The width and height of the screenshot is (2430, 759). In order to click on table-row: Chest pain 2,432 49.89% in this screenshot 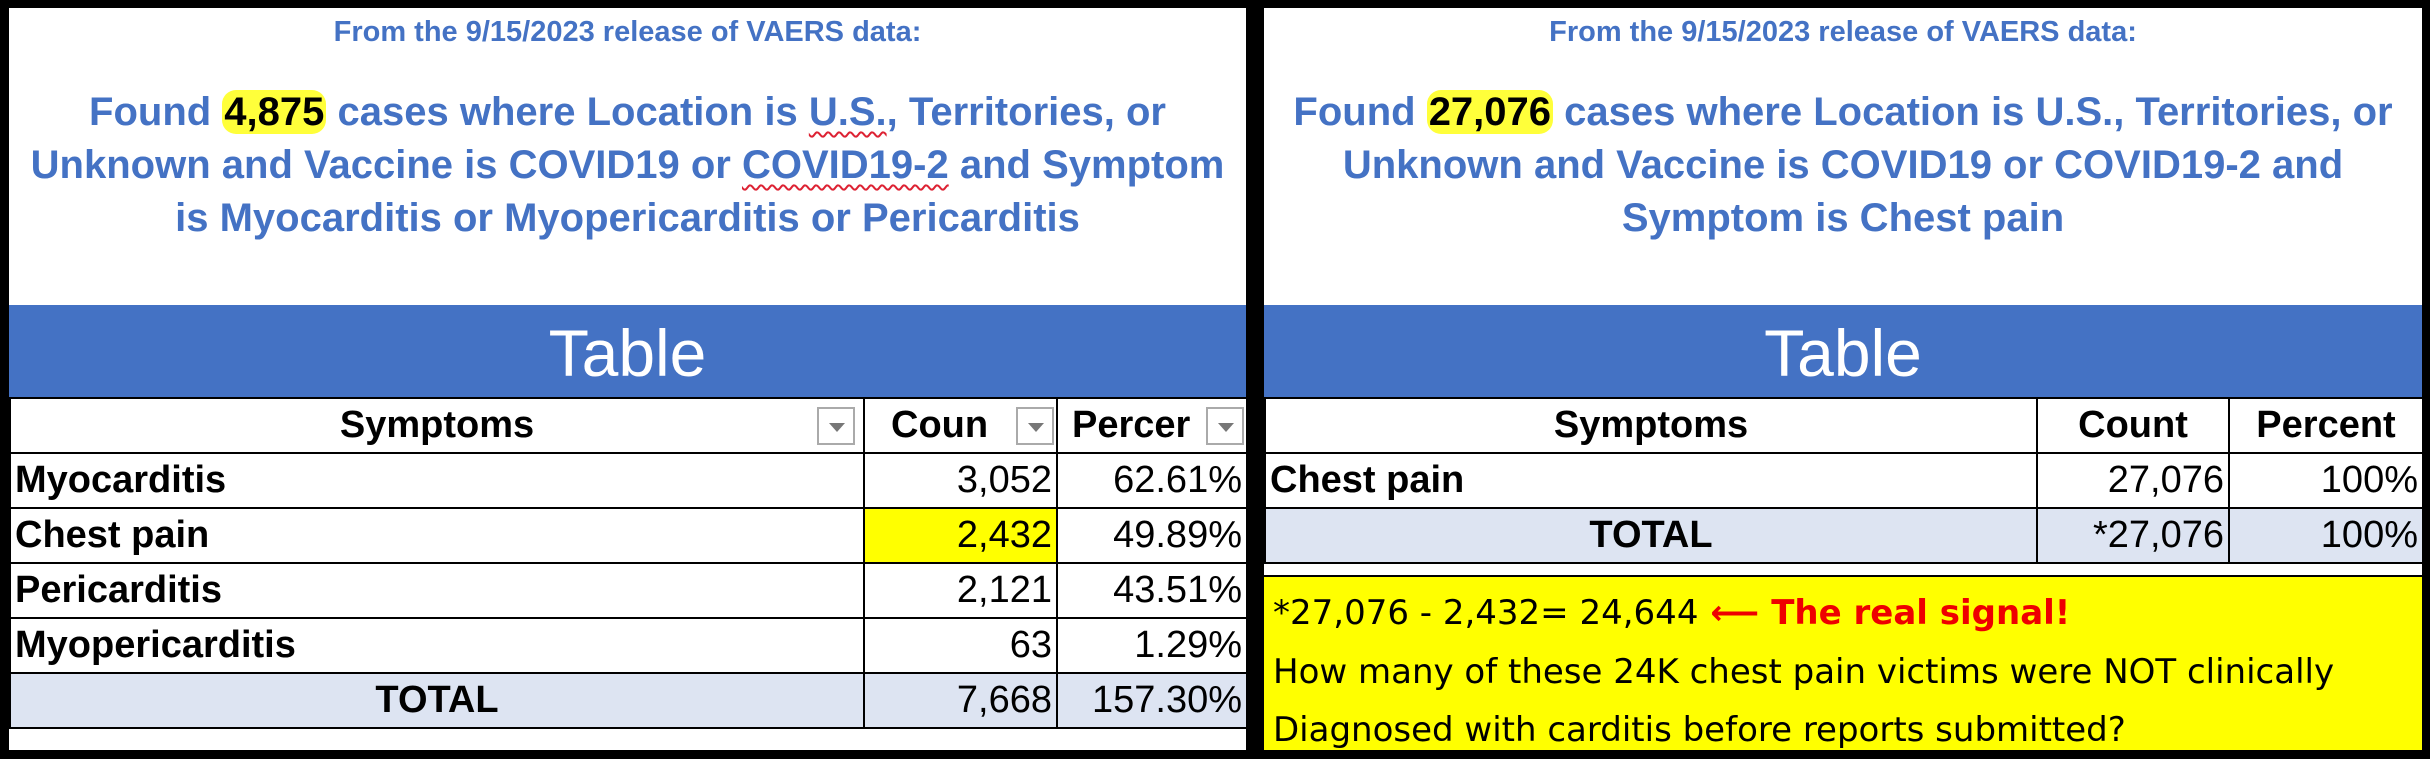, I will do `click(627, 535)`.